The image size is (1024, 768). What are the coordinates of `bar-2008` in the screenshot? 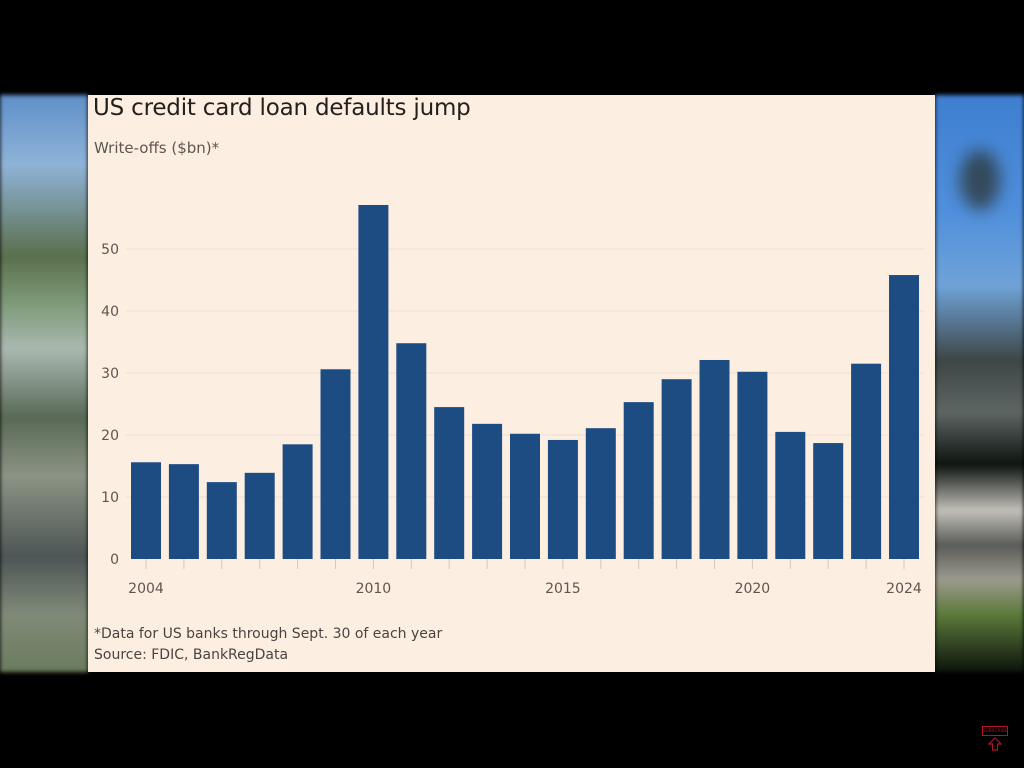 It's located at (297, 501).